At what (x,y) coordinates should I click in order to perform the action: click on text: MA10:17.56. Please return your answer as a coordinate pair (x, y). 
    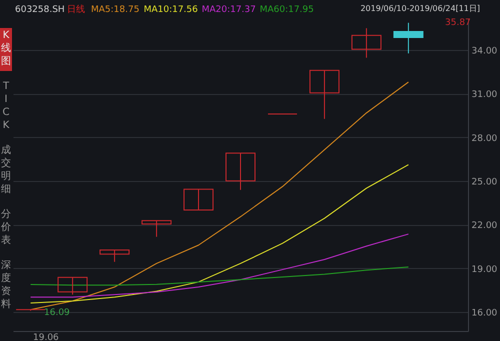
    Looking at the image, I should click on (171, 10).